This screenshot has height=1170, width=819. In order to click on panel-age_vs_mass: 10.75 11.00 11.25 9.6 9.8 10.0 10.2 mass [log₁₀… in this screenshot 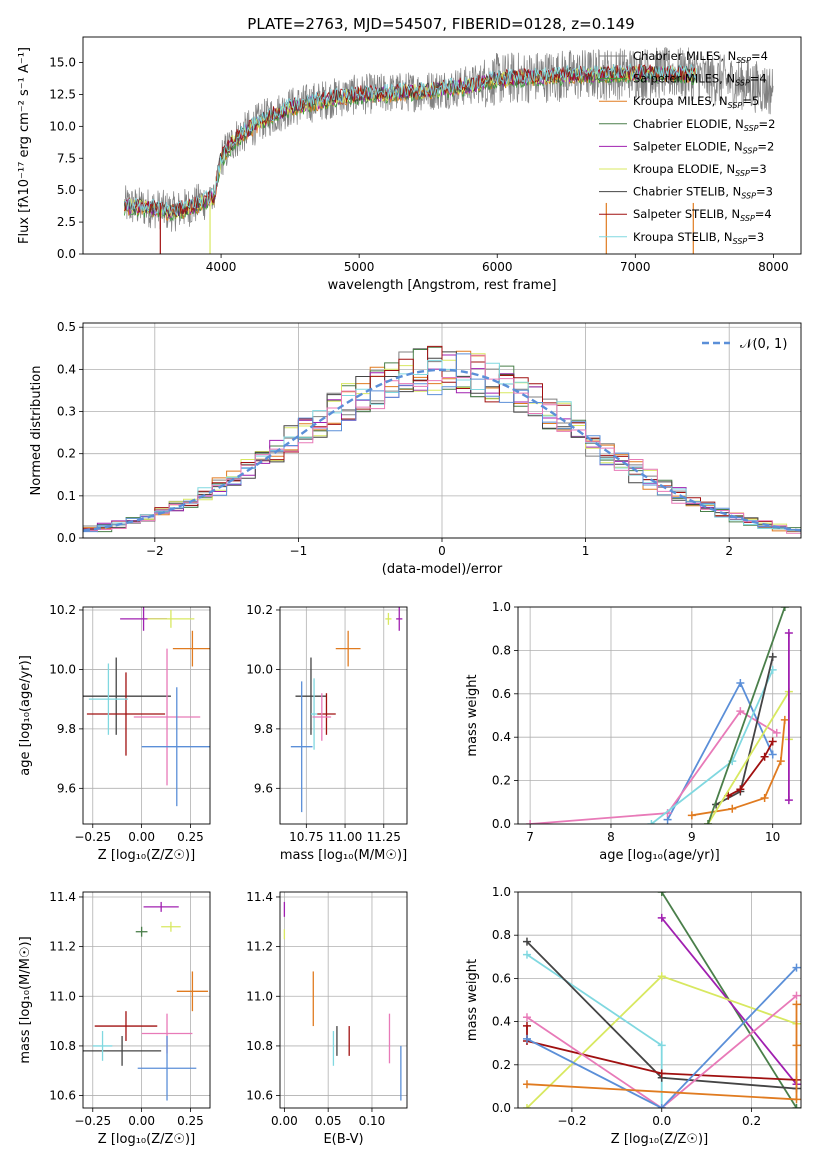, I will do `click(327, 733)`.